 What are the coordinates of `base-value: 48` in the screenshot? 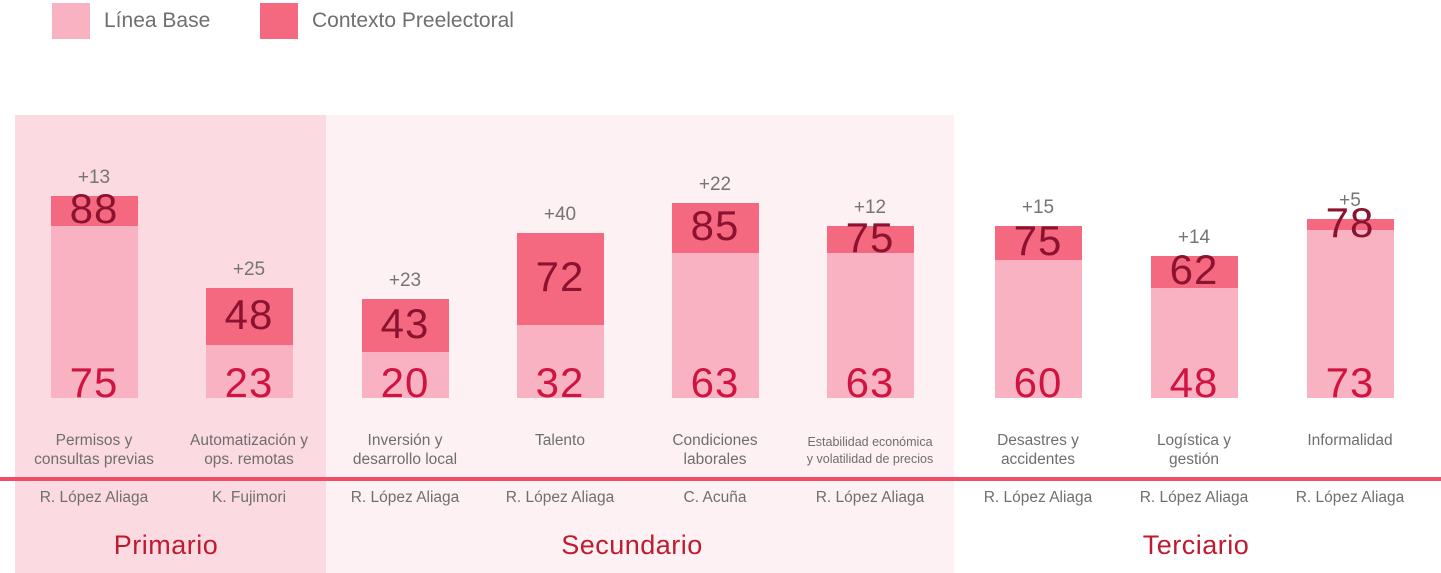 It's located at (1194, 382).